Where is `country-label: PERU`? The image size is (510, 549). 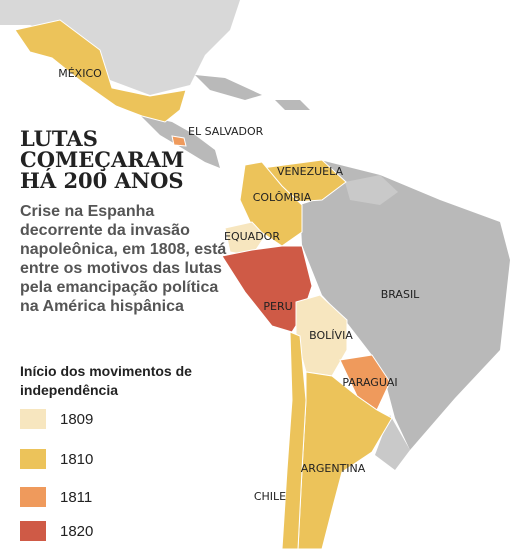
country-label: PERU is located at coordinates (277, 306).